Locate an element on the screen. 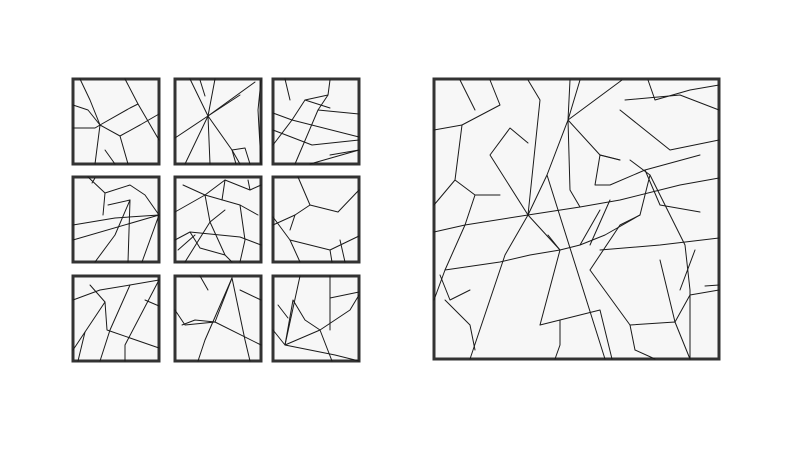 The width and height of the screenshot is (800, 450). small-tile-r2c1 is located at coordinates (116, 219).